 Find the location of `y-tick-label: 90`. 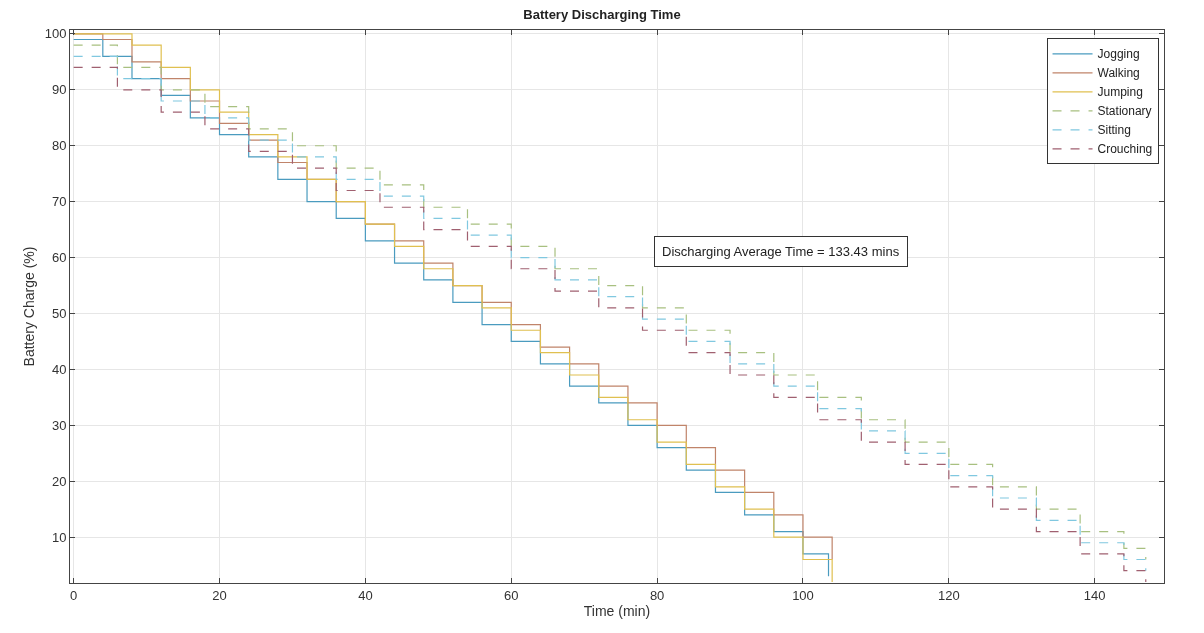

y-tick-label: 90 is located at coordinates (59, 90).